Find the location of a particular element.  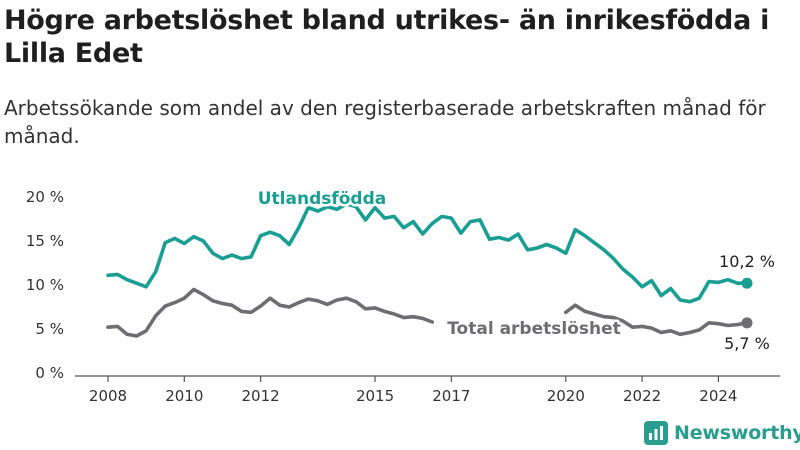

x-tick-label: 2015 is located at coordinates (375, 396).